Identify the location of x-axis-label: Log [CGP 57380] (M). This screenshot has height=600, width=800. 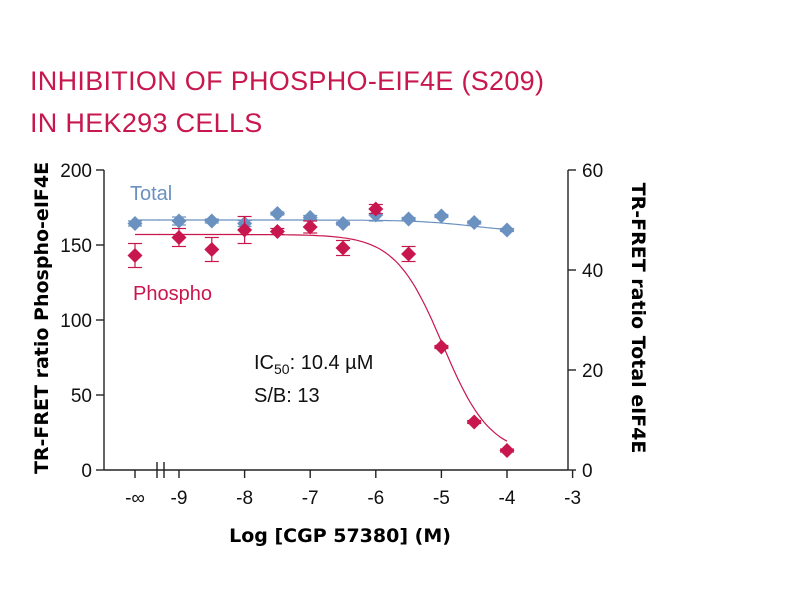
(340, 536).